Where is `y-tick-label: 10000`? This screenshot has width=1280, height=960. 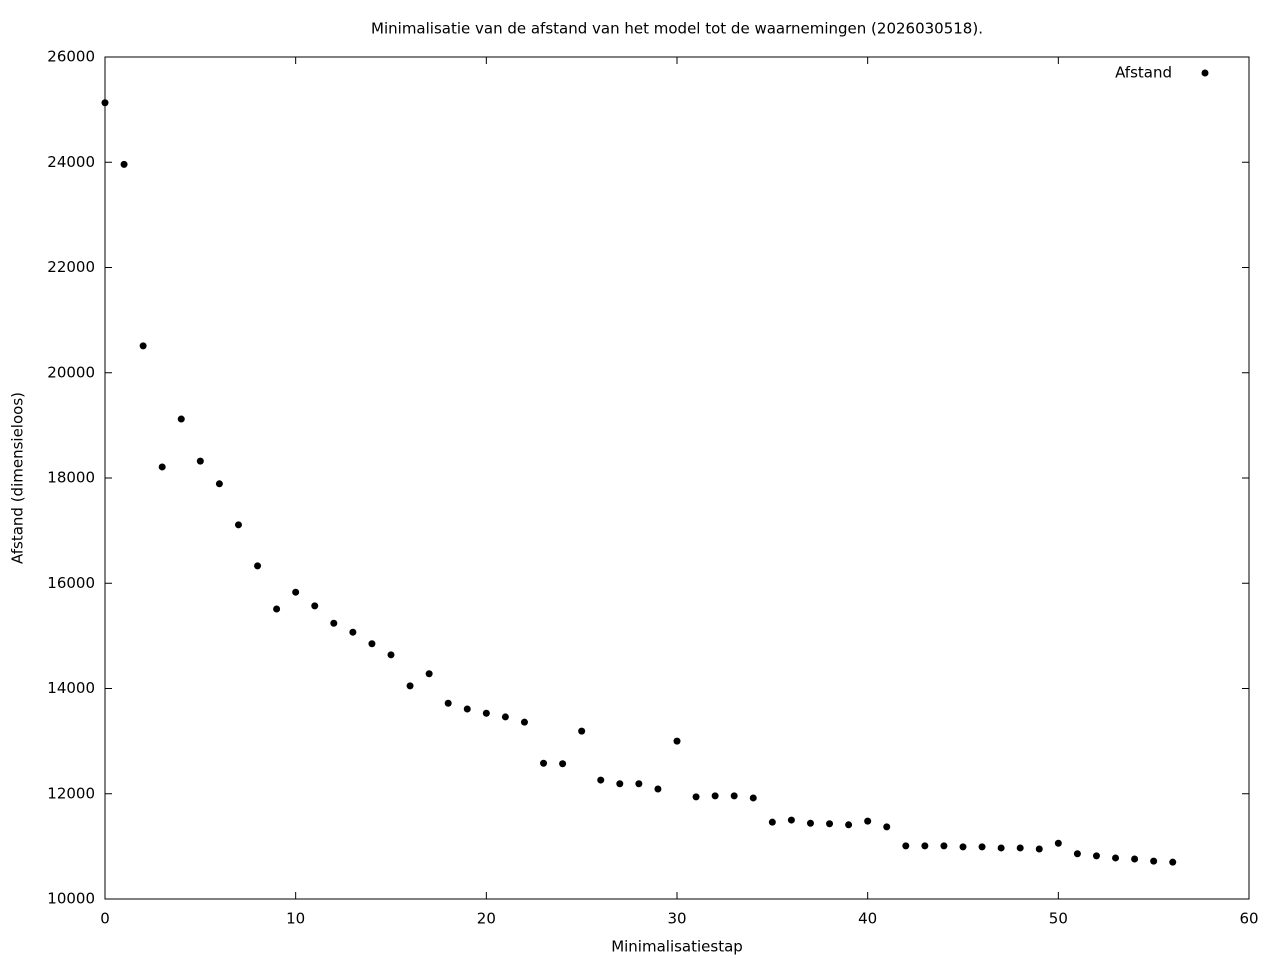 y-tick-label: 10000 is located at coordinates (71, 899).